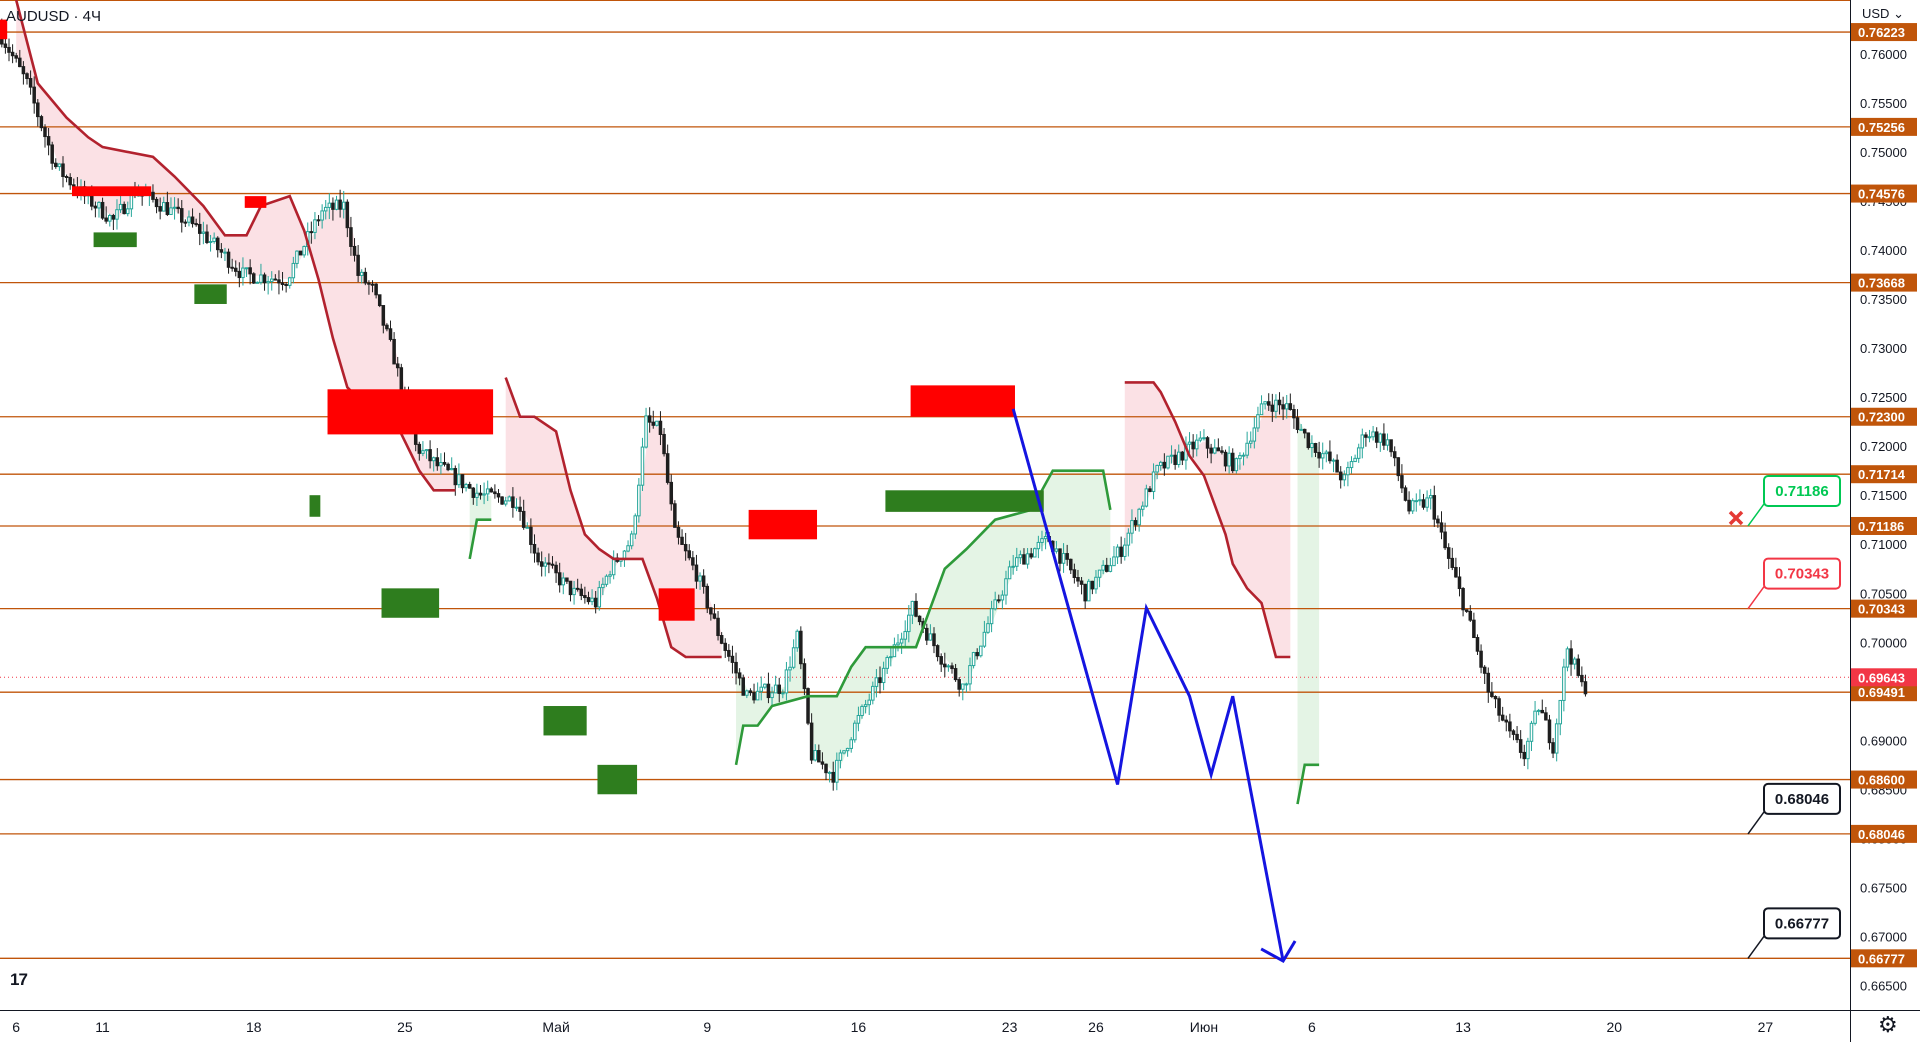 The image size is (1920, 1042). Describe the element at coordinates (1881, 127) in the screenshot. I see `level-label-1: 0.75256` at that location.